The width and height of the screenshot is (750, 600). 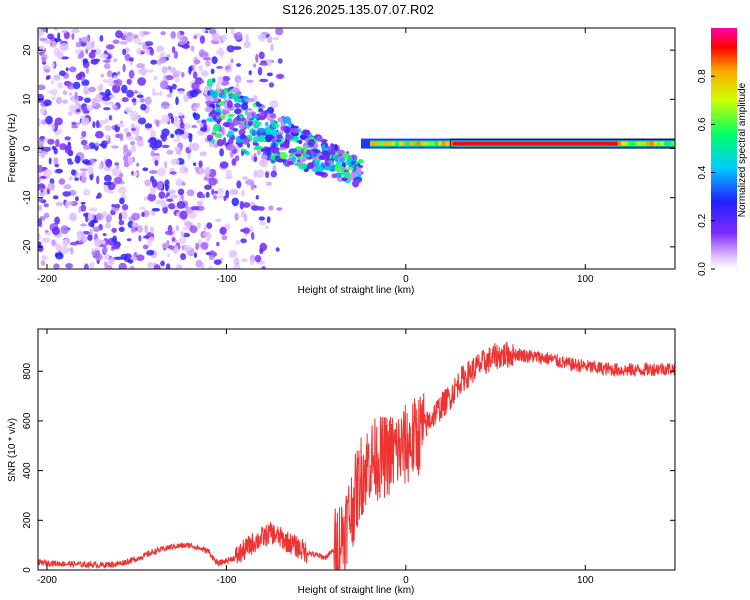 I want to click on spectrogram-x-label: Height of straight line (km), so click(x=356, y=290).